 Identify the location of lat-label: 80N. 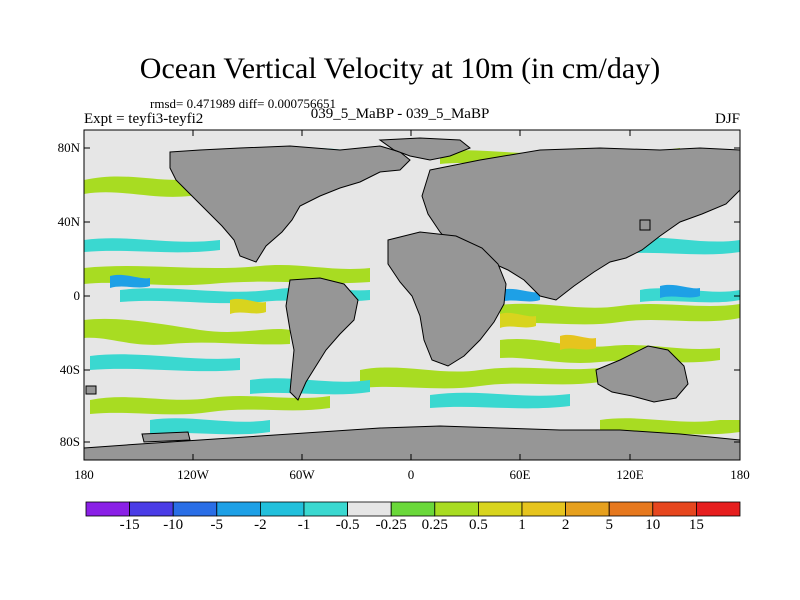
(68, 147).